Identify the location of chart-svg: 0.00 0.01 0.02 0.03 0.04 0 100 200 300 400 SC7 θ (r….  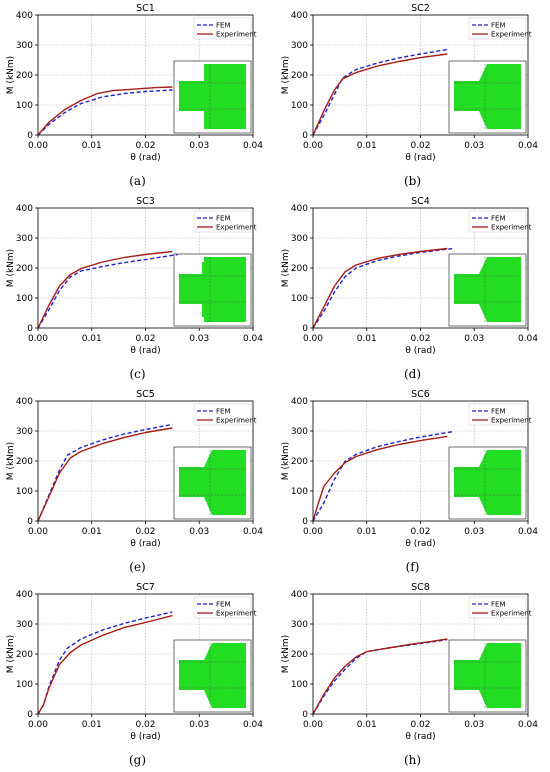
(134, 662).